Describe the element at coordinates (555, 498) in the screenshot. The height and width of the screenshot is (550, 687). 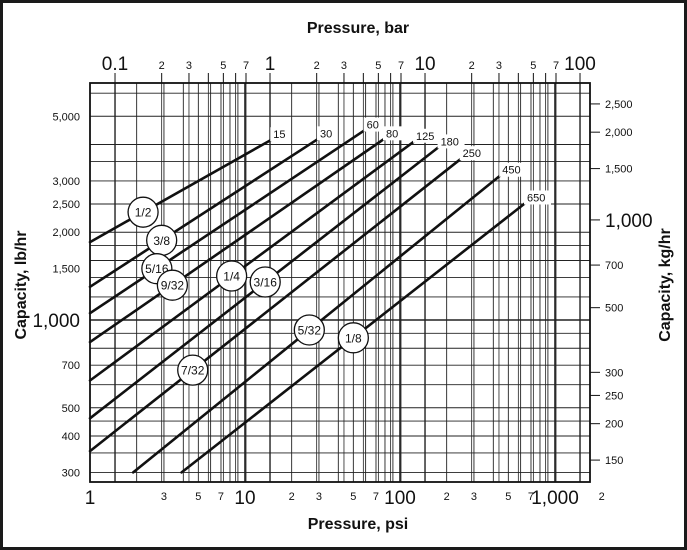
I see `x-bottom-tick-label: 1,000` at that location.